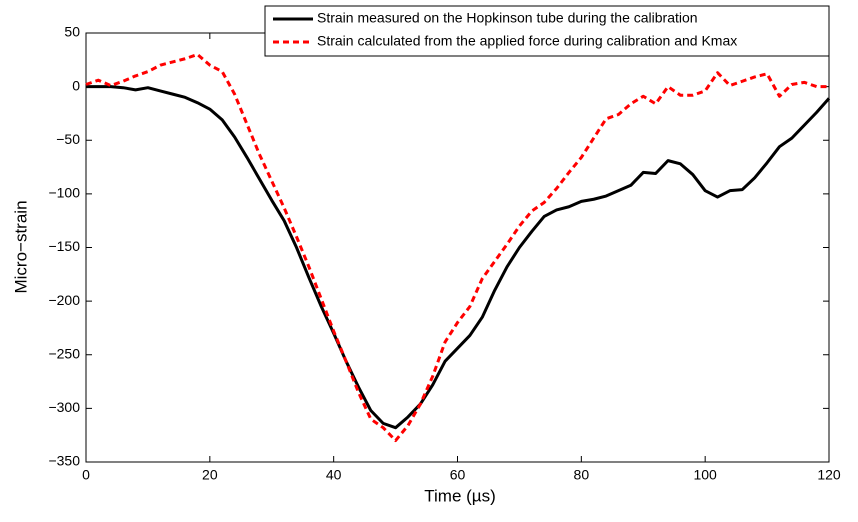 The image size is (858, 522). I want to click on x-tick-label: 20, so click(210, 475).